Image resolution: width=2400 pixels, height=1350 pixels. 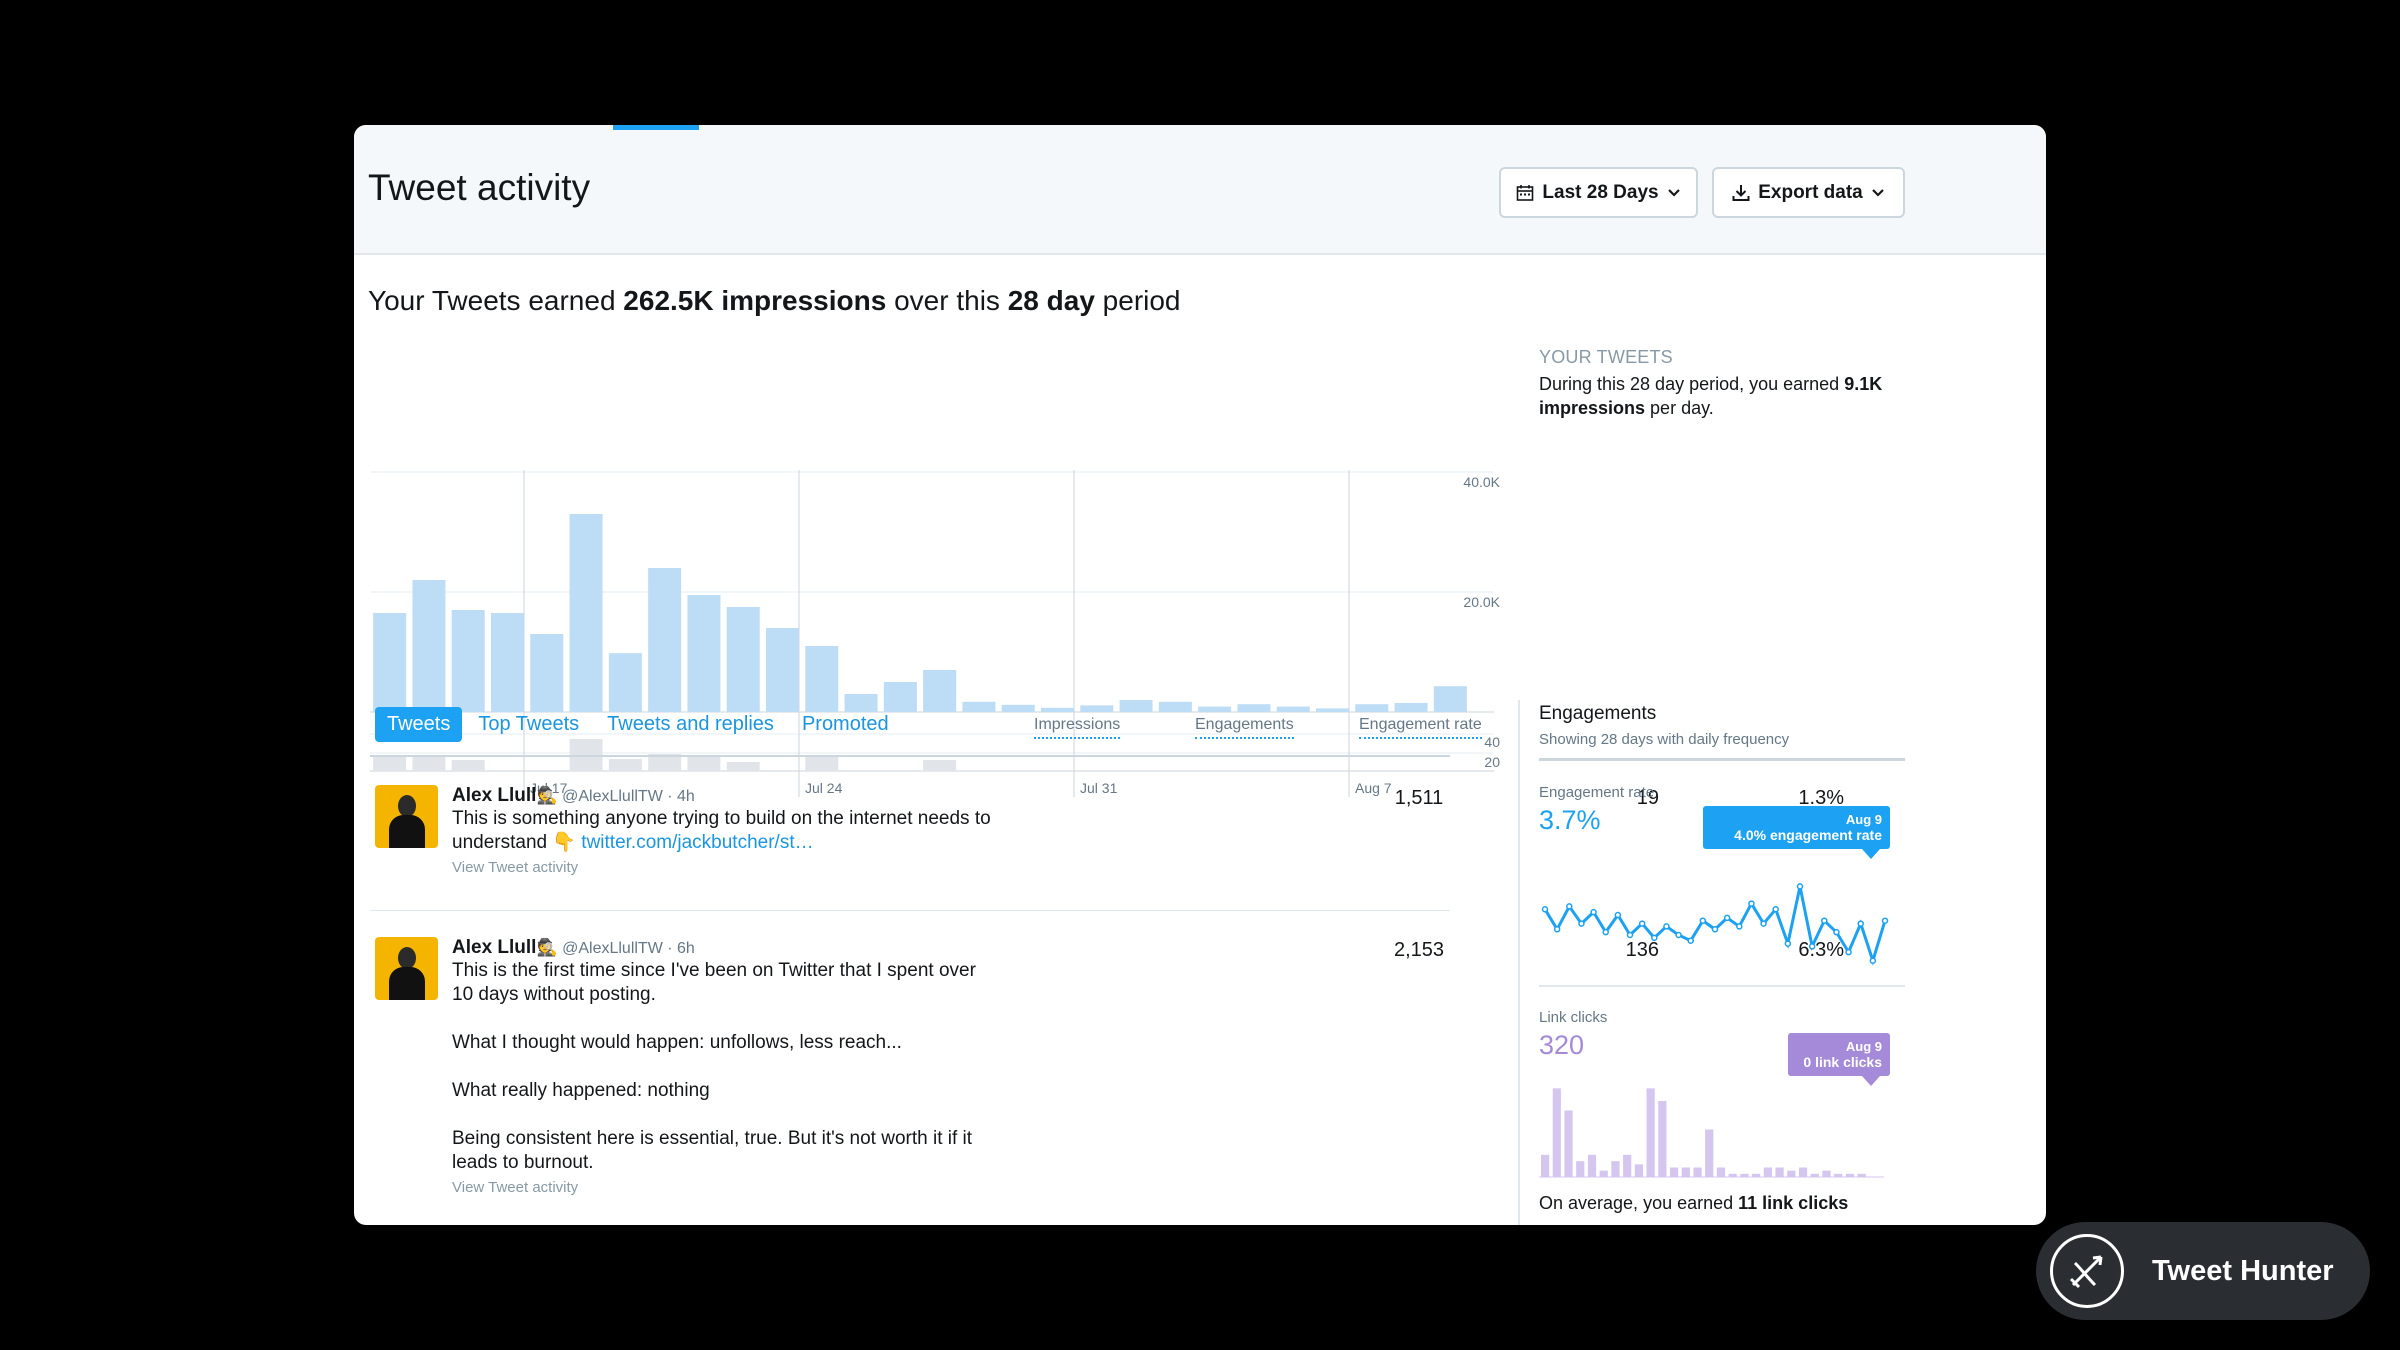 What do you see at coordinates (628, 796) in the screenshot?
I see `tweet-handle: @AlexLlullTW · 4h` at bounding box center [628, 796].